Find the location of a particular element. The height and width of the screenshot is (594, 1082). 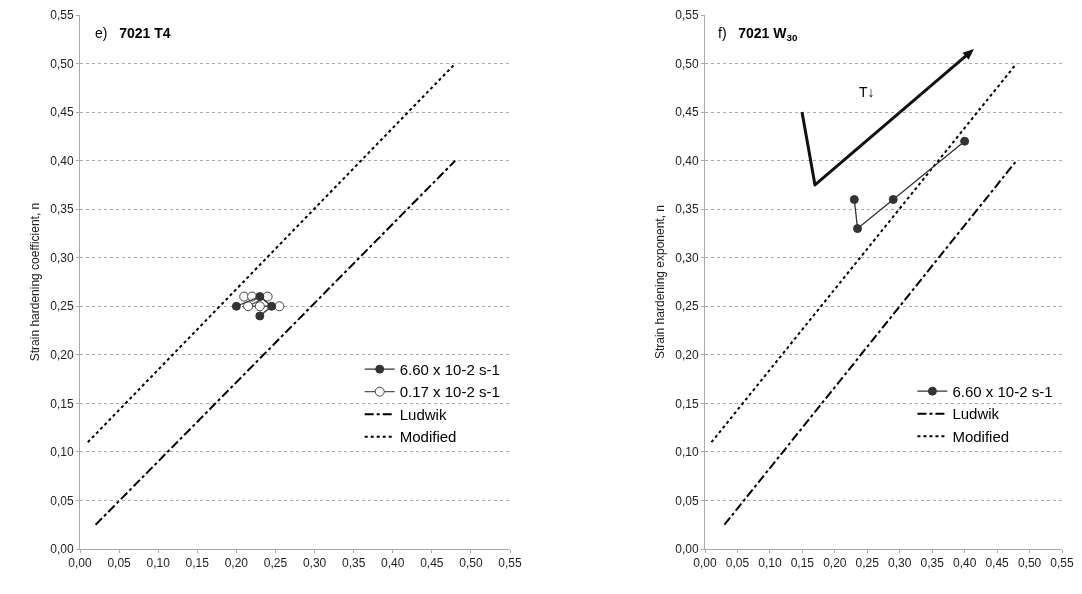

text: e) 7021 T4 is located at coordinates (133, 33).